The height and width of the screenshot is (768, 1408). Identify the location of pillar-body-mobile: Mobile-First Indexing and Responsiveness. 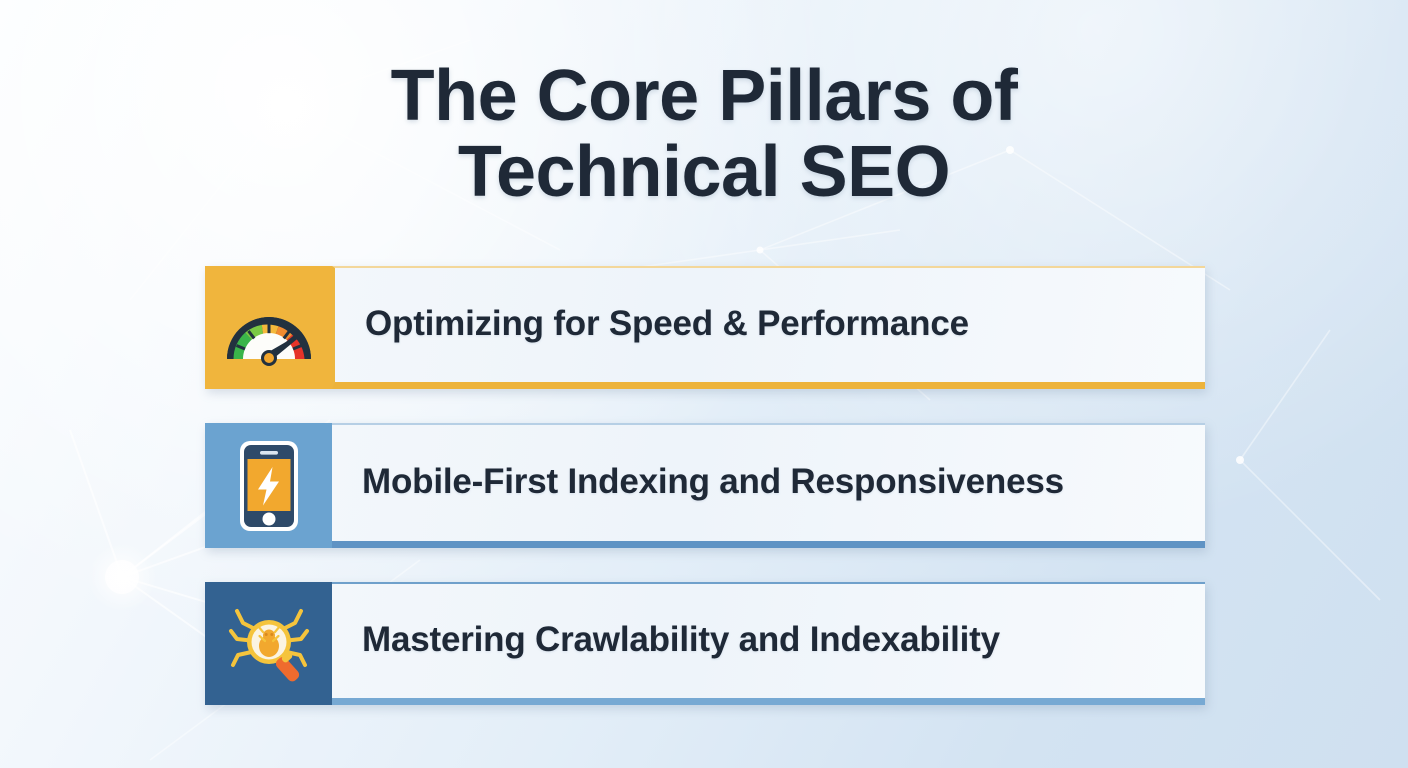
(768, 485).